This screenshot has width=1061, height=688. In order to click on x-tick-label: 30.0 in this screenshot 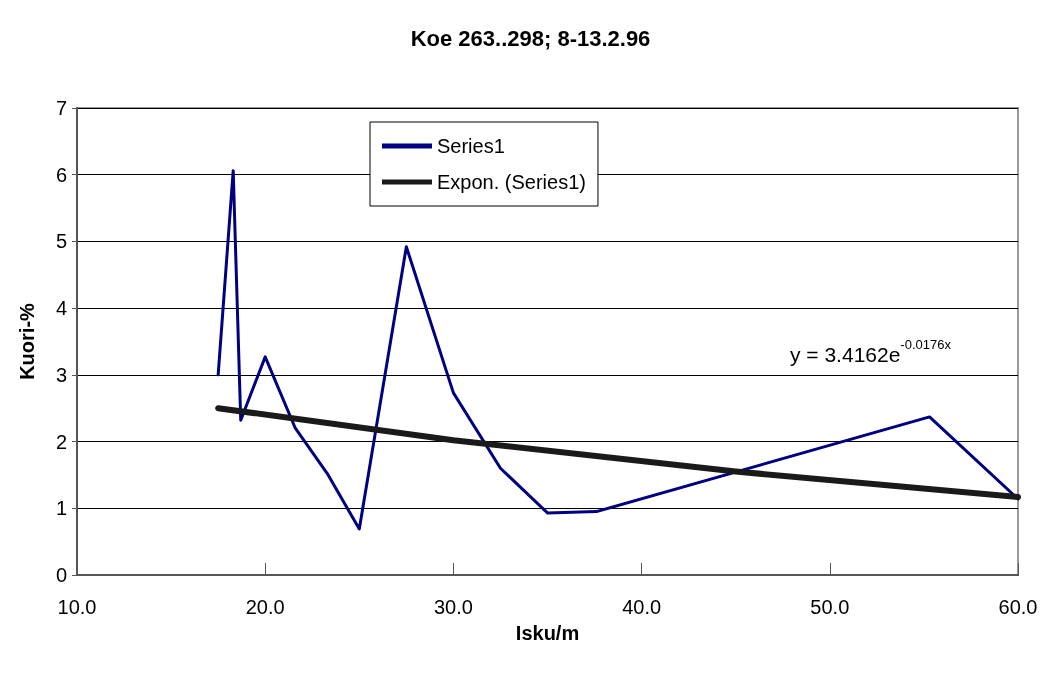, I will do `click(453, 607)`.